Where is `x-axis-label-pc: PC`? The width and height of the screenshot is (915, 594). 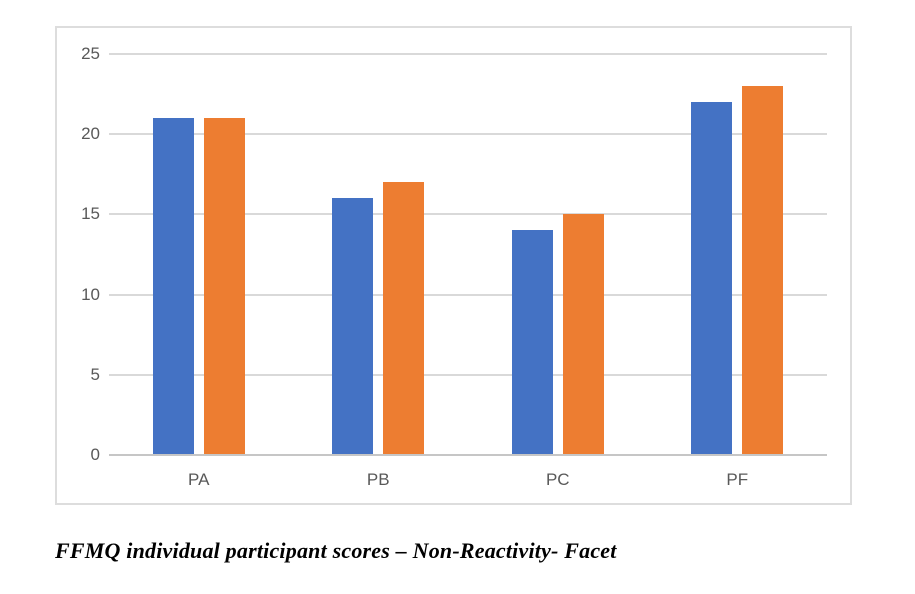 x-axis-label-pc: PC is located at coordinates (557, 479).